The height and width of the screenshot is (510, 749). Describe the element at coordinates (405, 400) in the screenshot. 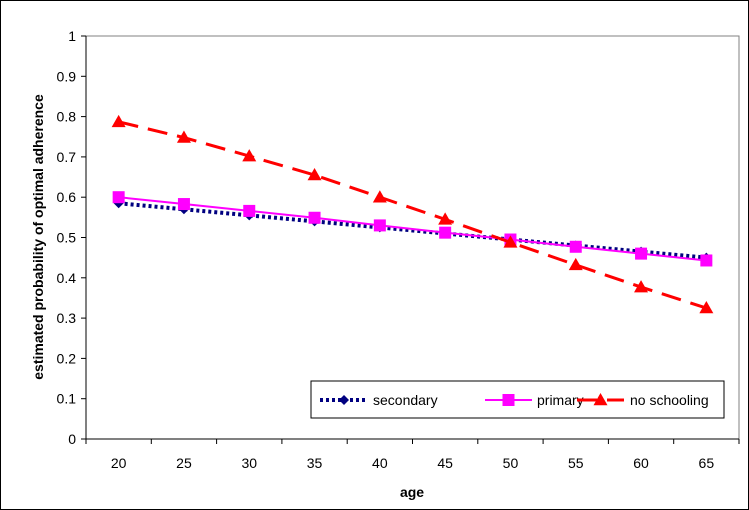

I see `legend-label-secondary: secondary` at that location.